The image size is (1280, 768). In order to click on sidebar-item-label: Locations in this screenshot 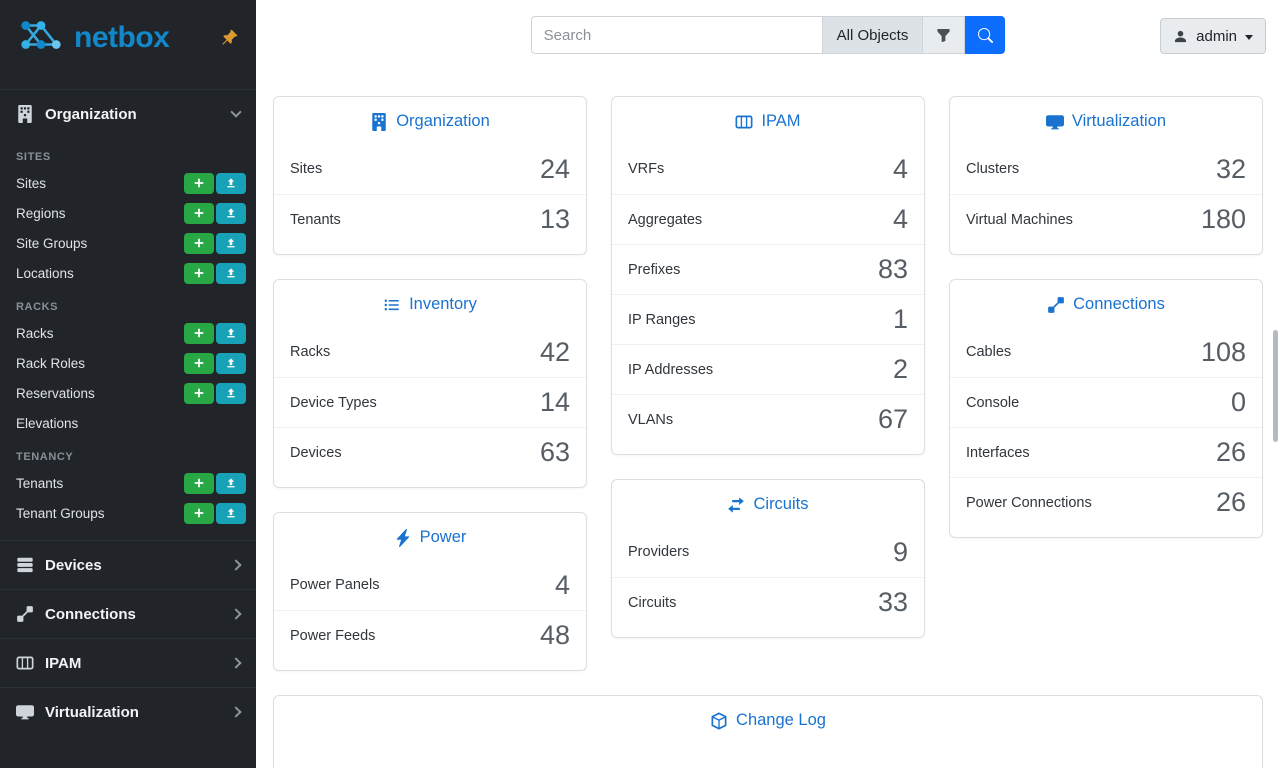, I will do `click(45, 273)`.